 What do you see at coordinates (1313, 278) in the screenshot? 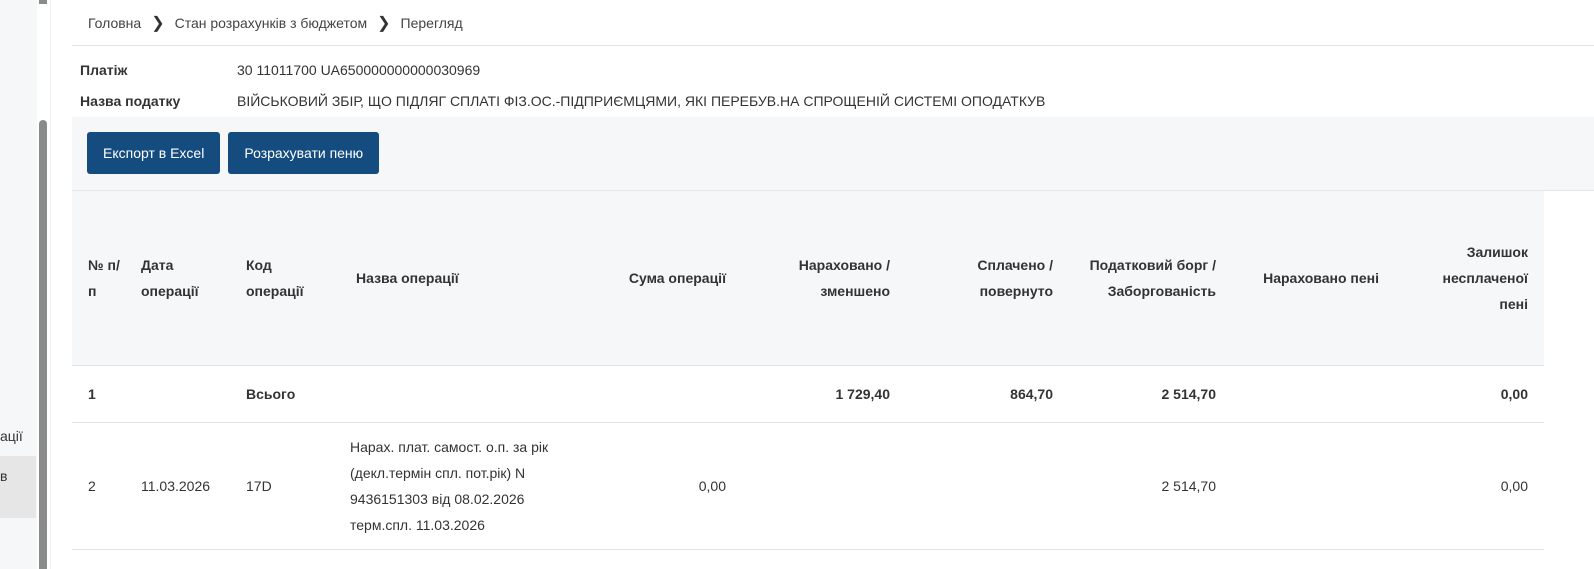
I see `col-penalty-accrued: Нараховано пені` at bounding box center [1313, 278].